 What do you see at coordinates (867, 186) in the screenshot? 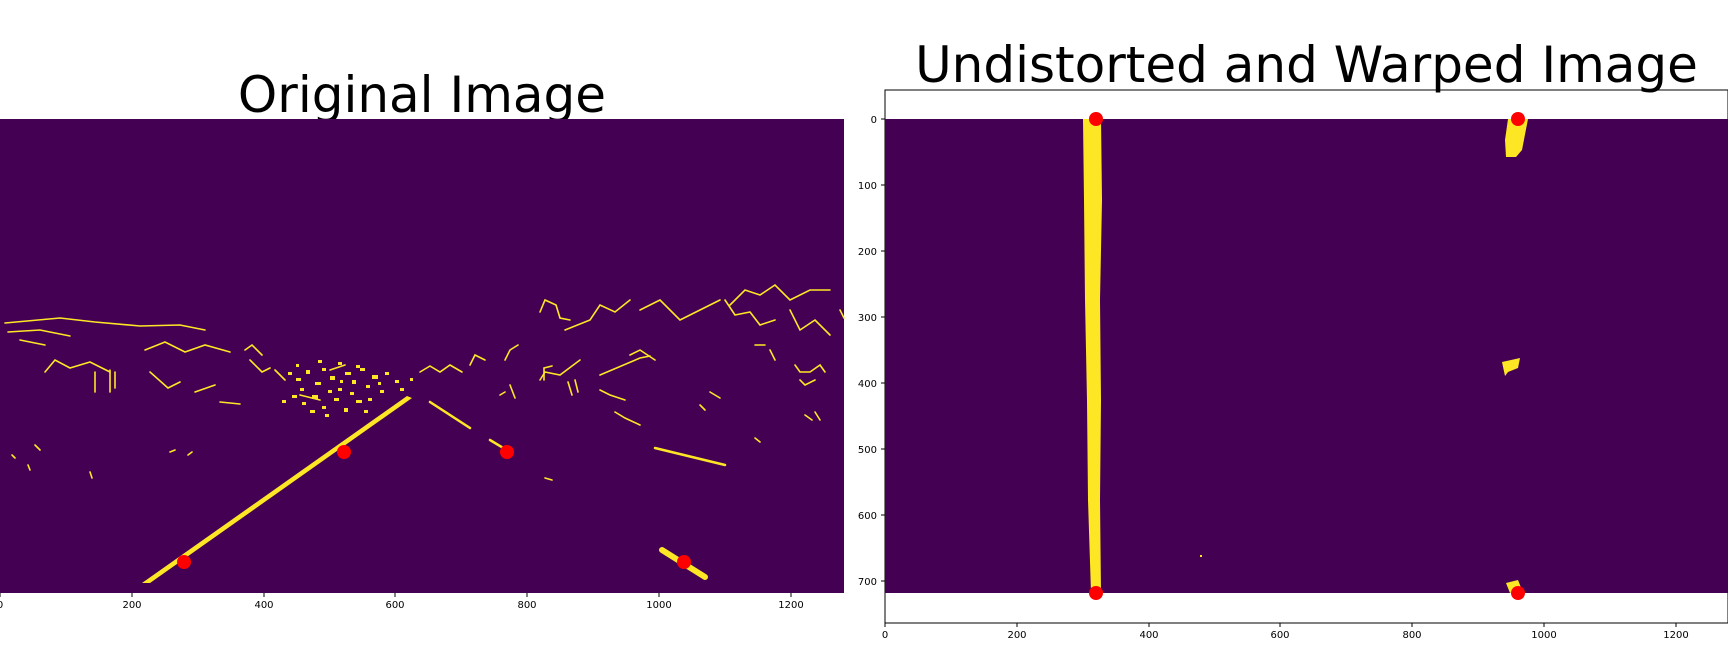
I see `right-y-tick-label: 100` at bounding box center [867, 186].